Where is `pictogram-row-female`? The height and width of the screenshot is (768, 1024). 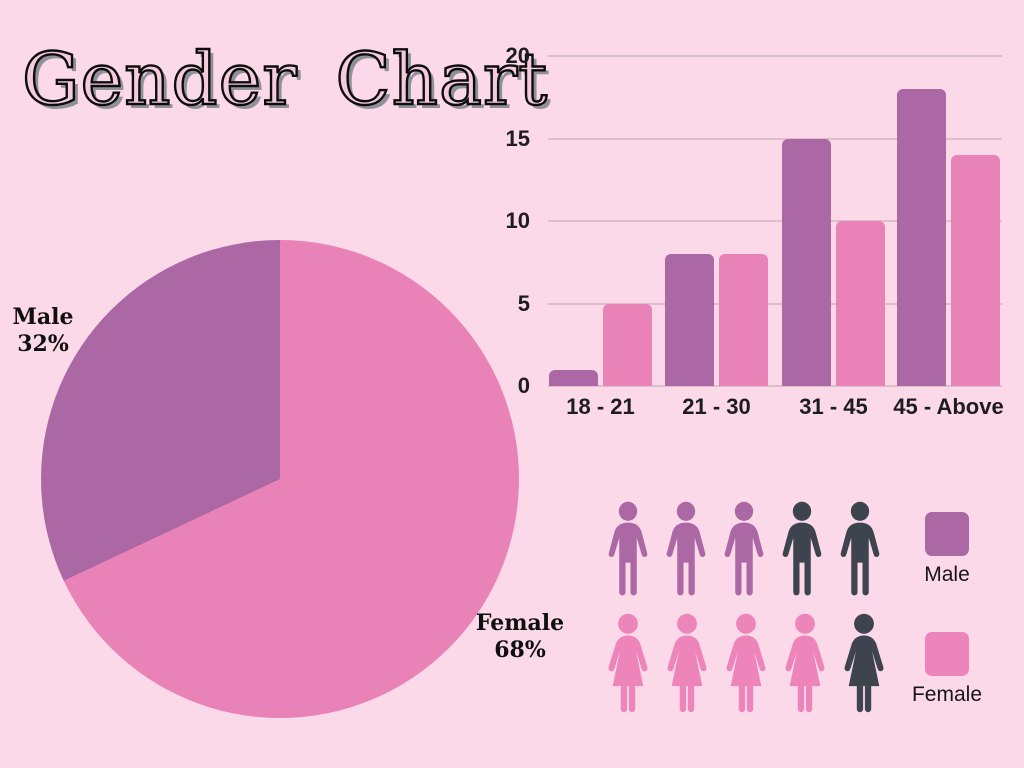
pictogram-row-female is located at coordinates (746, 664).